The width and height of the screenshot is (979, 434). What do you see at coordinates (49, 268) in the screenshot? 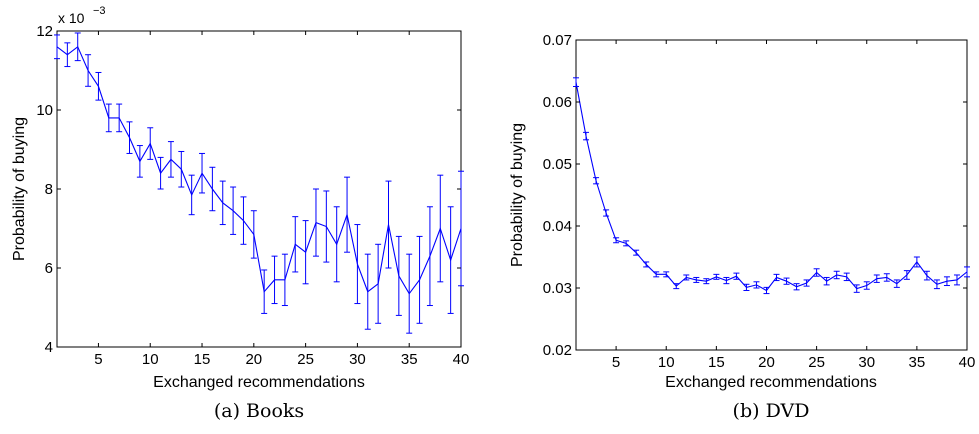
I see `books-ytick-label: 6` at bounding box center [49, 268].